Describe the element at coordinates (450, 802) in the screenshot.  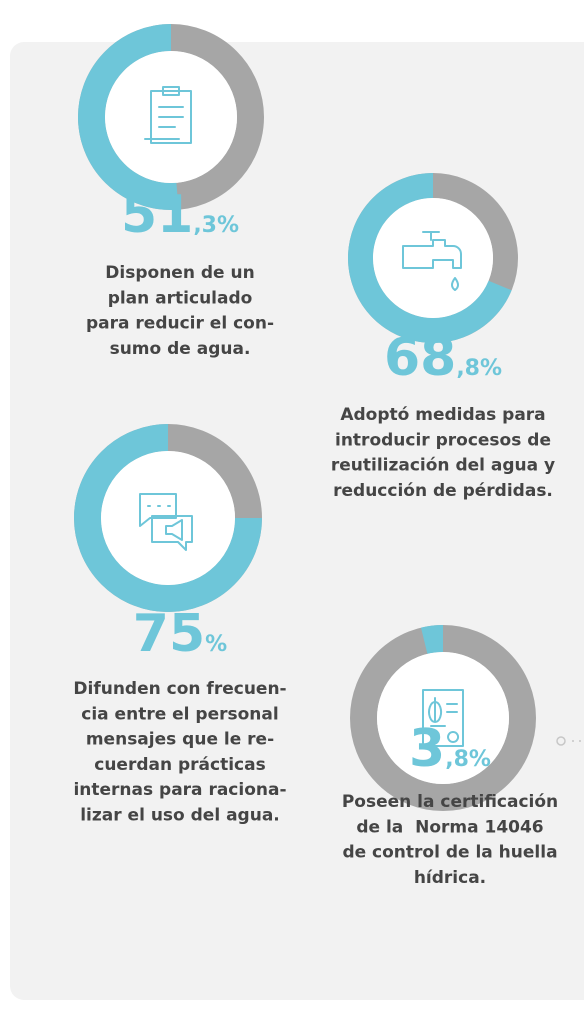
I see `caption-line: Poseen la certificación` at that location.